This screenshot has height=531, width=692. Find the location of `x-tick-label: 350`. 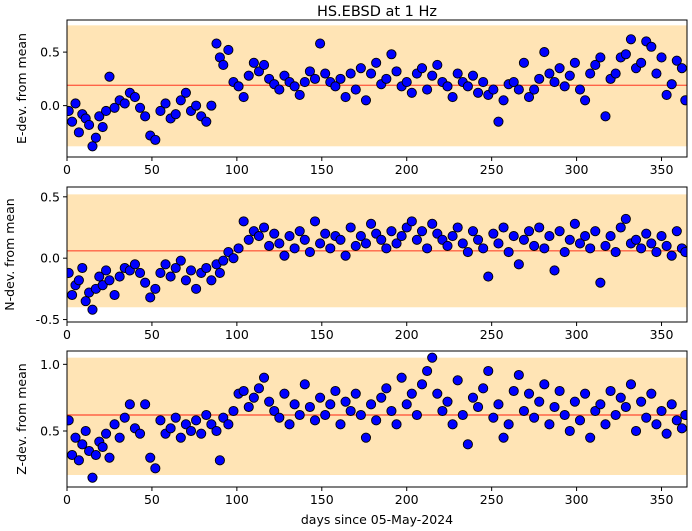

x-tick-label: 350 is located at coordinates (662, 169).